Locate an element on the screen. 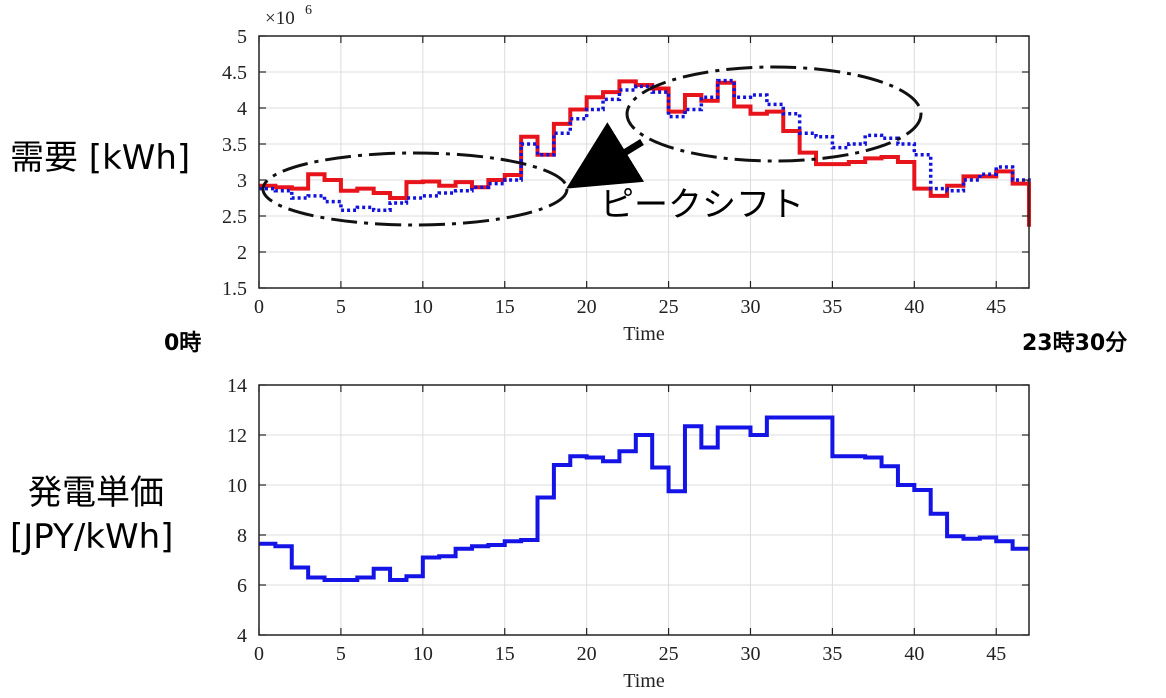 This screenshot has height=698, width=1166. end-time-label: 23時30分 is located at coordinates (1075, 343).